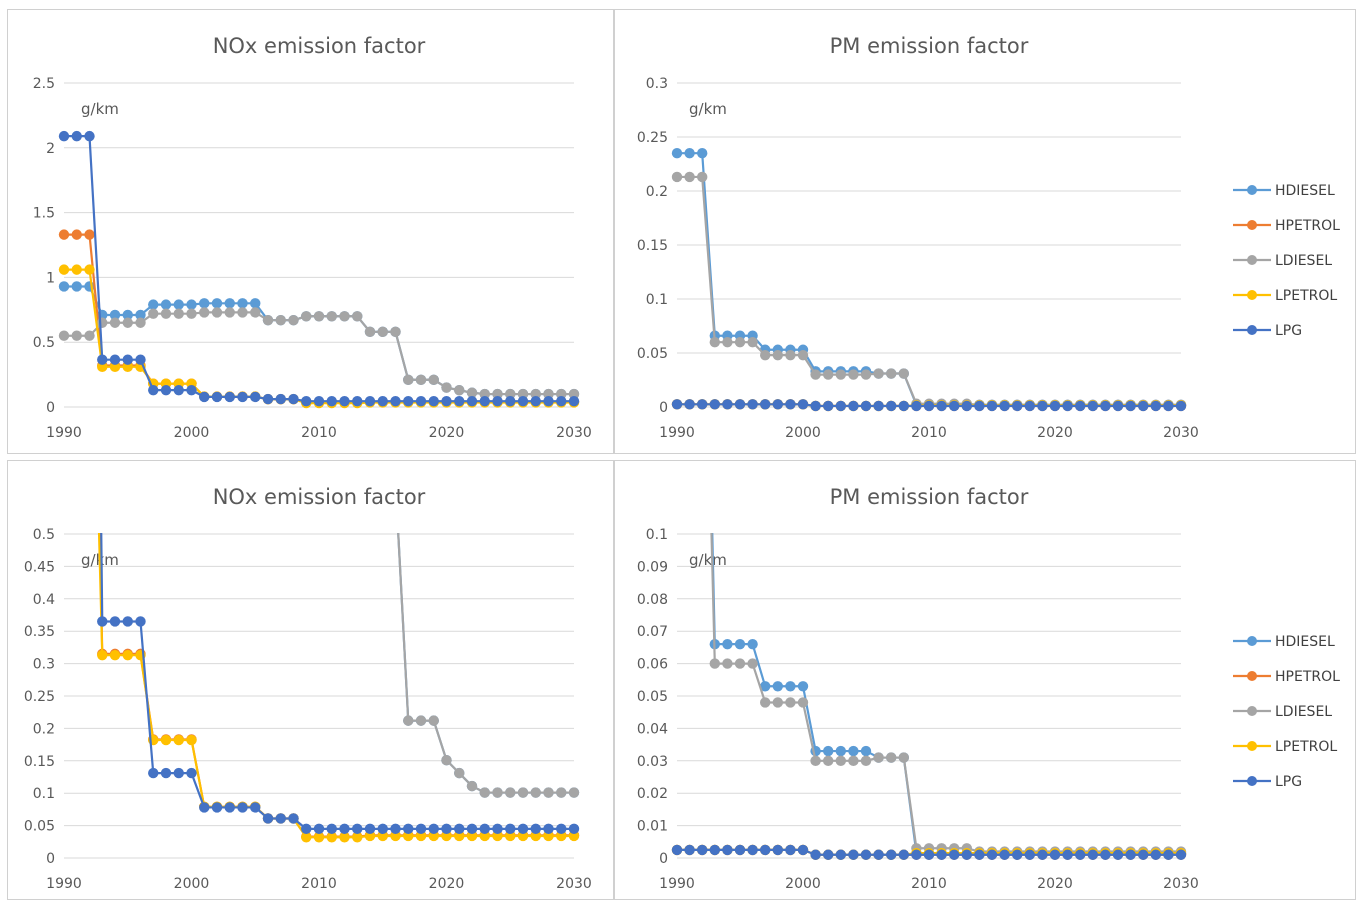 This screenshot has height=901, width=1357. I want to click on y-tick-label: 0.01, so click(652, 827).